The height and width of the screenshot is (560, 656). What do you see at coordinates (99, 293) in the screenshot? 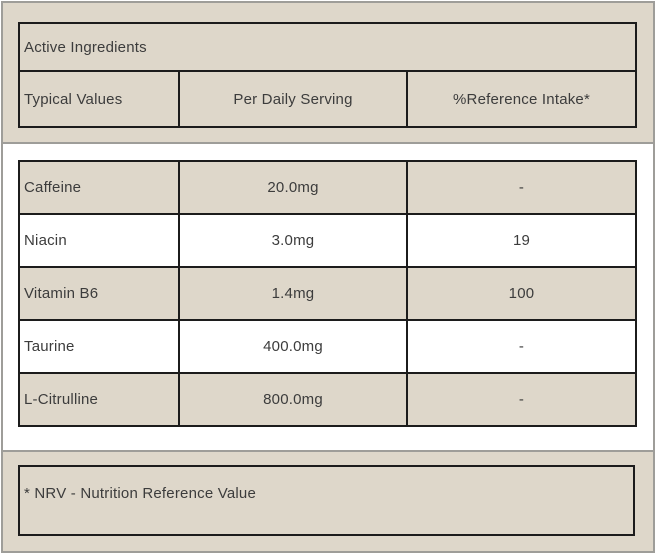
I see `ingredient-name-cell: Vitamin B6` at bounding box center [99, 293].